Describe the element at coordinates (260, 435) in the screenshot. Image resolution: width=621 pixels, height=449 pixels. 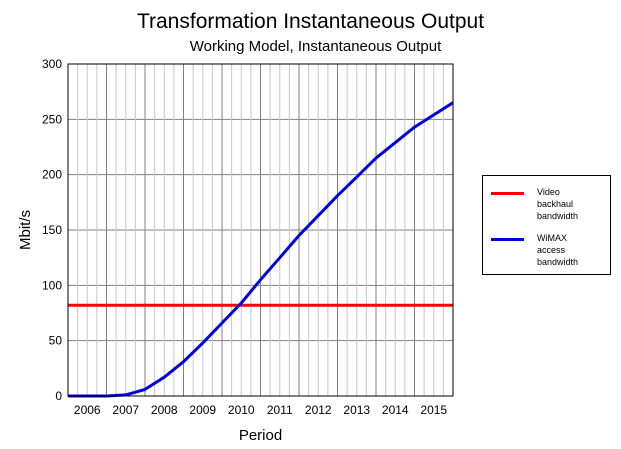
I see `x-axis-title: Period` at that location.